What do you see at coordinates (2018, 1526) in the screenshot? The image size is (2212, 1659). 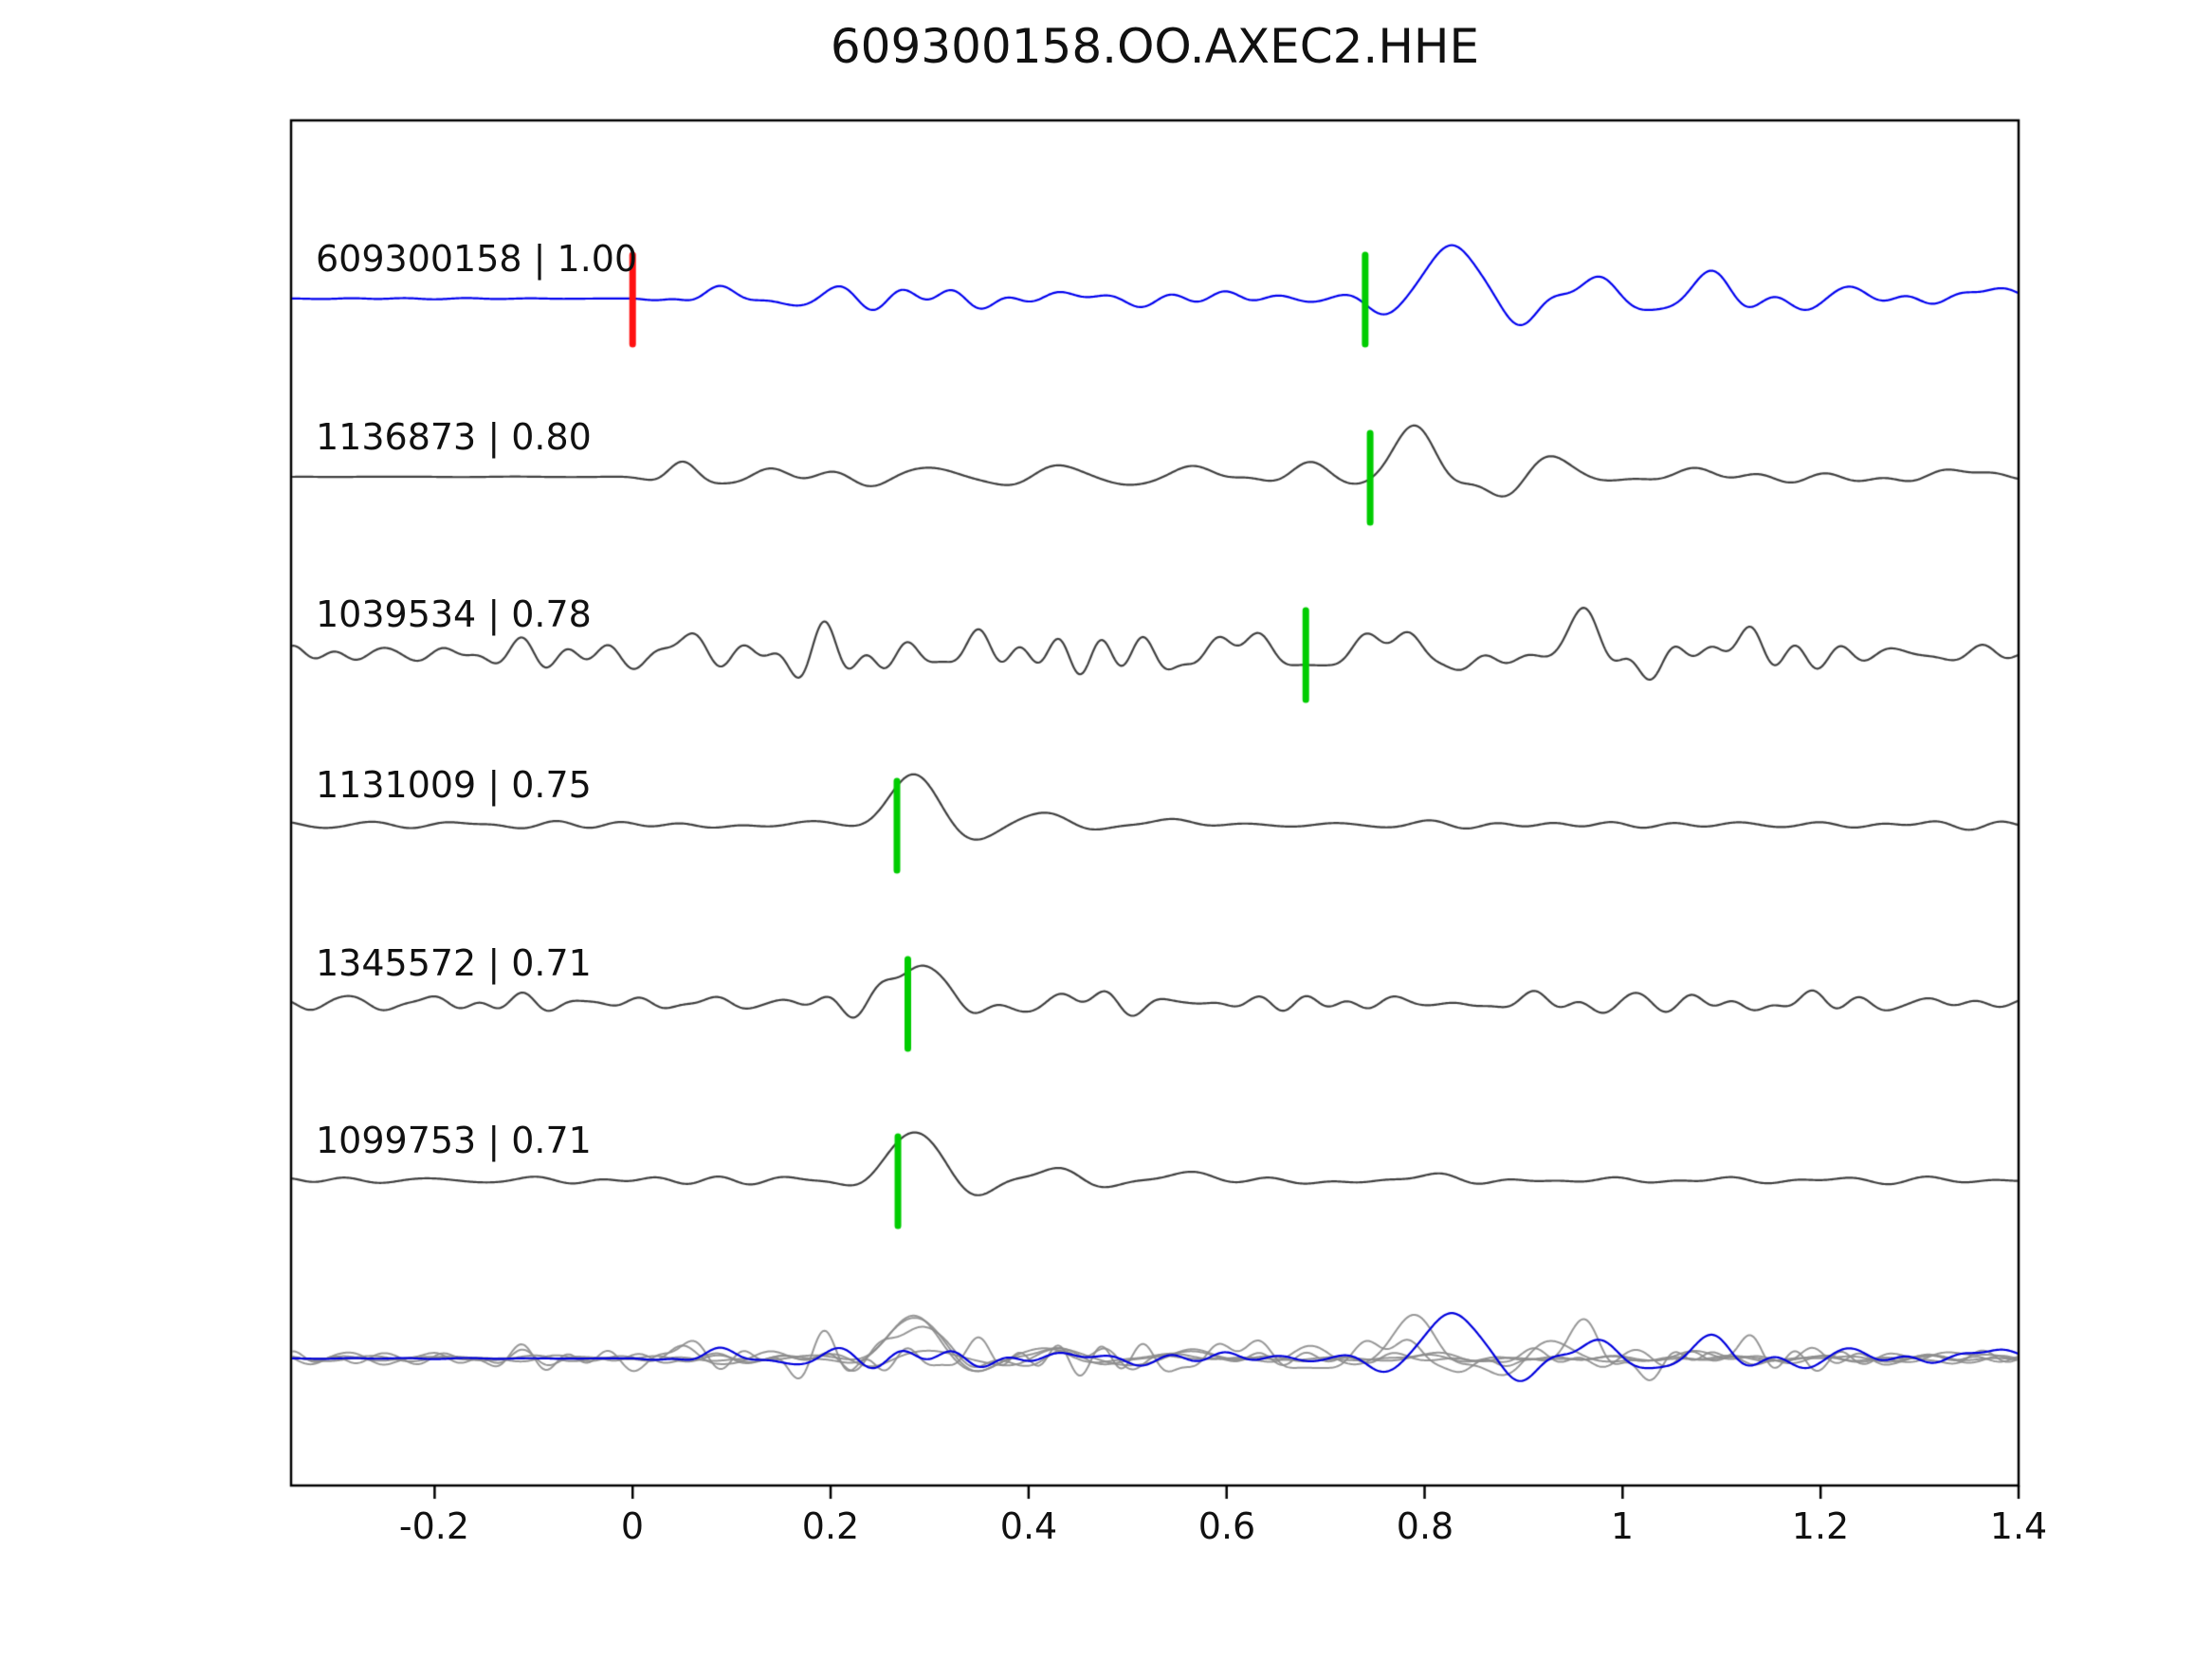 I see `x-tick-label: 1.4` at bounding box center [2018, 1526].